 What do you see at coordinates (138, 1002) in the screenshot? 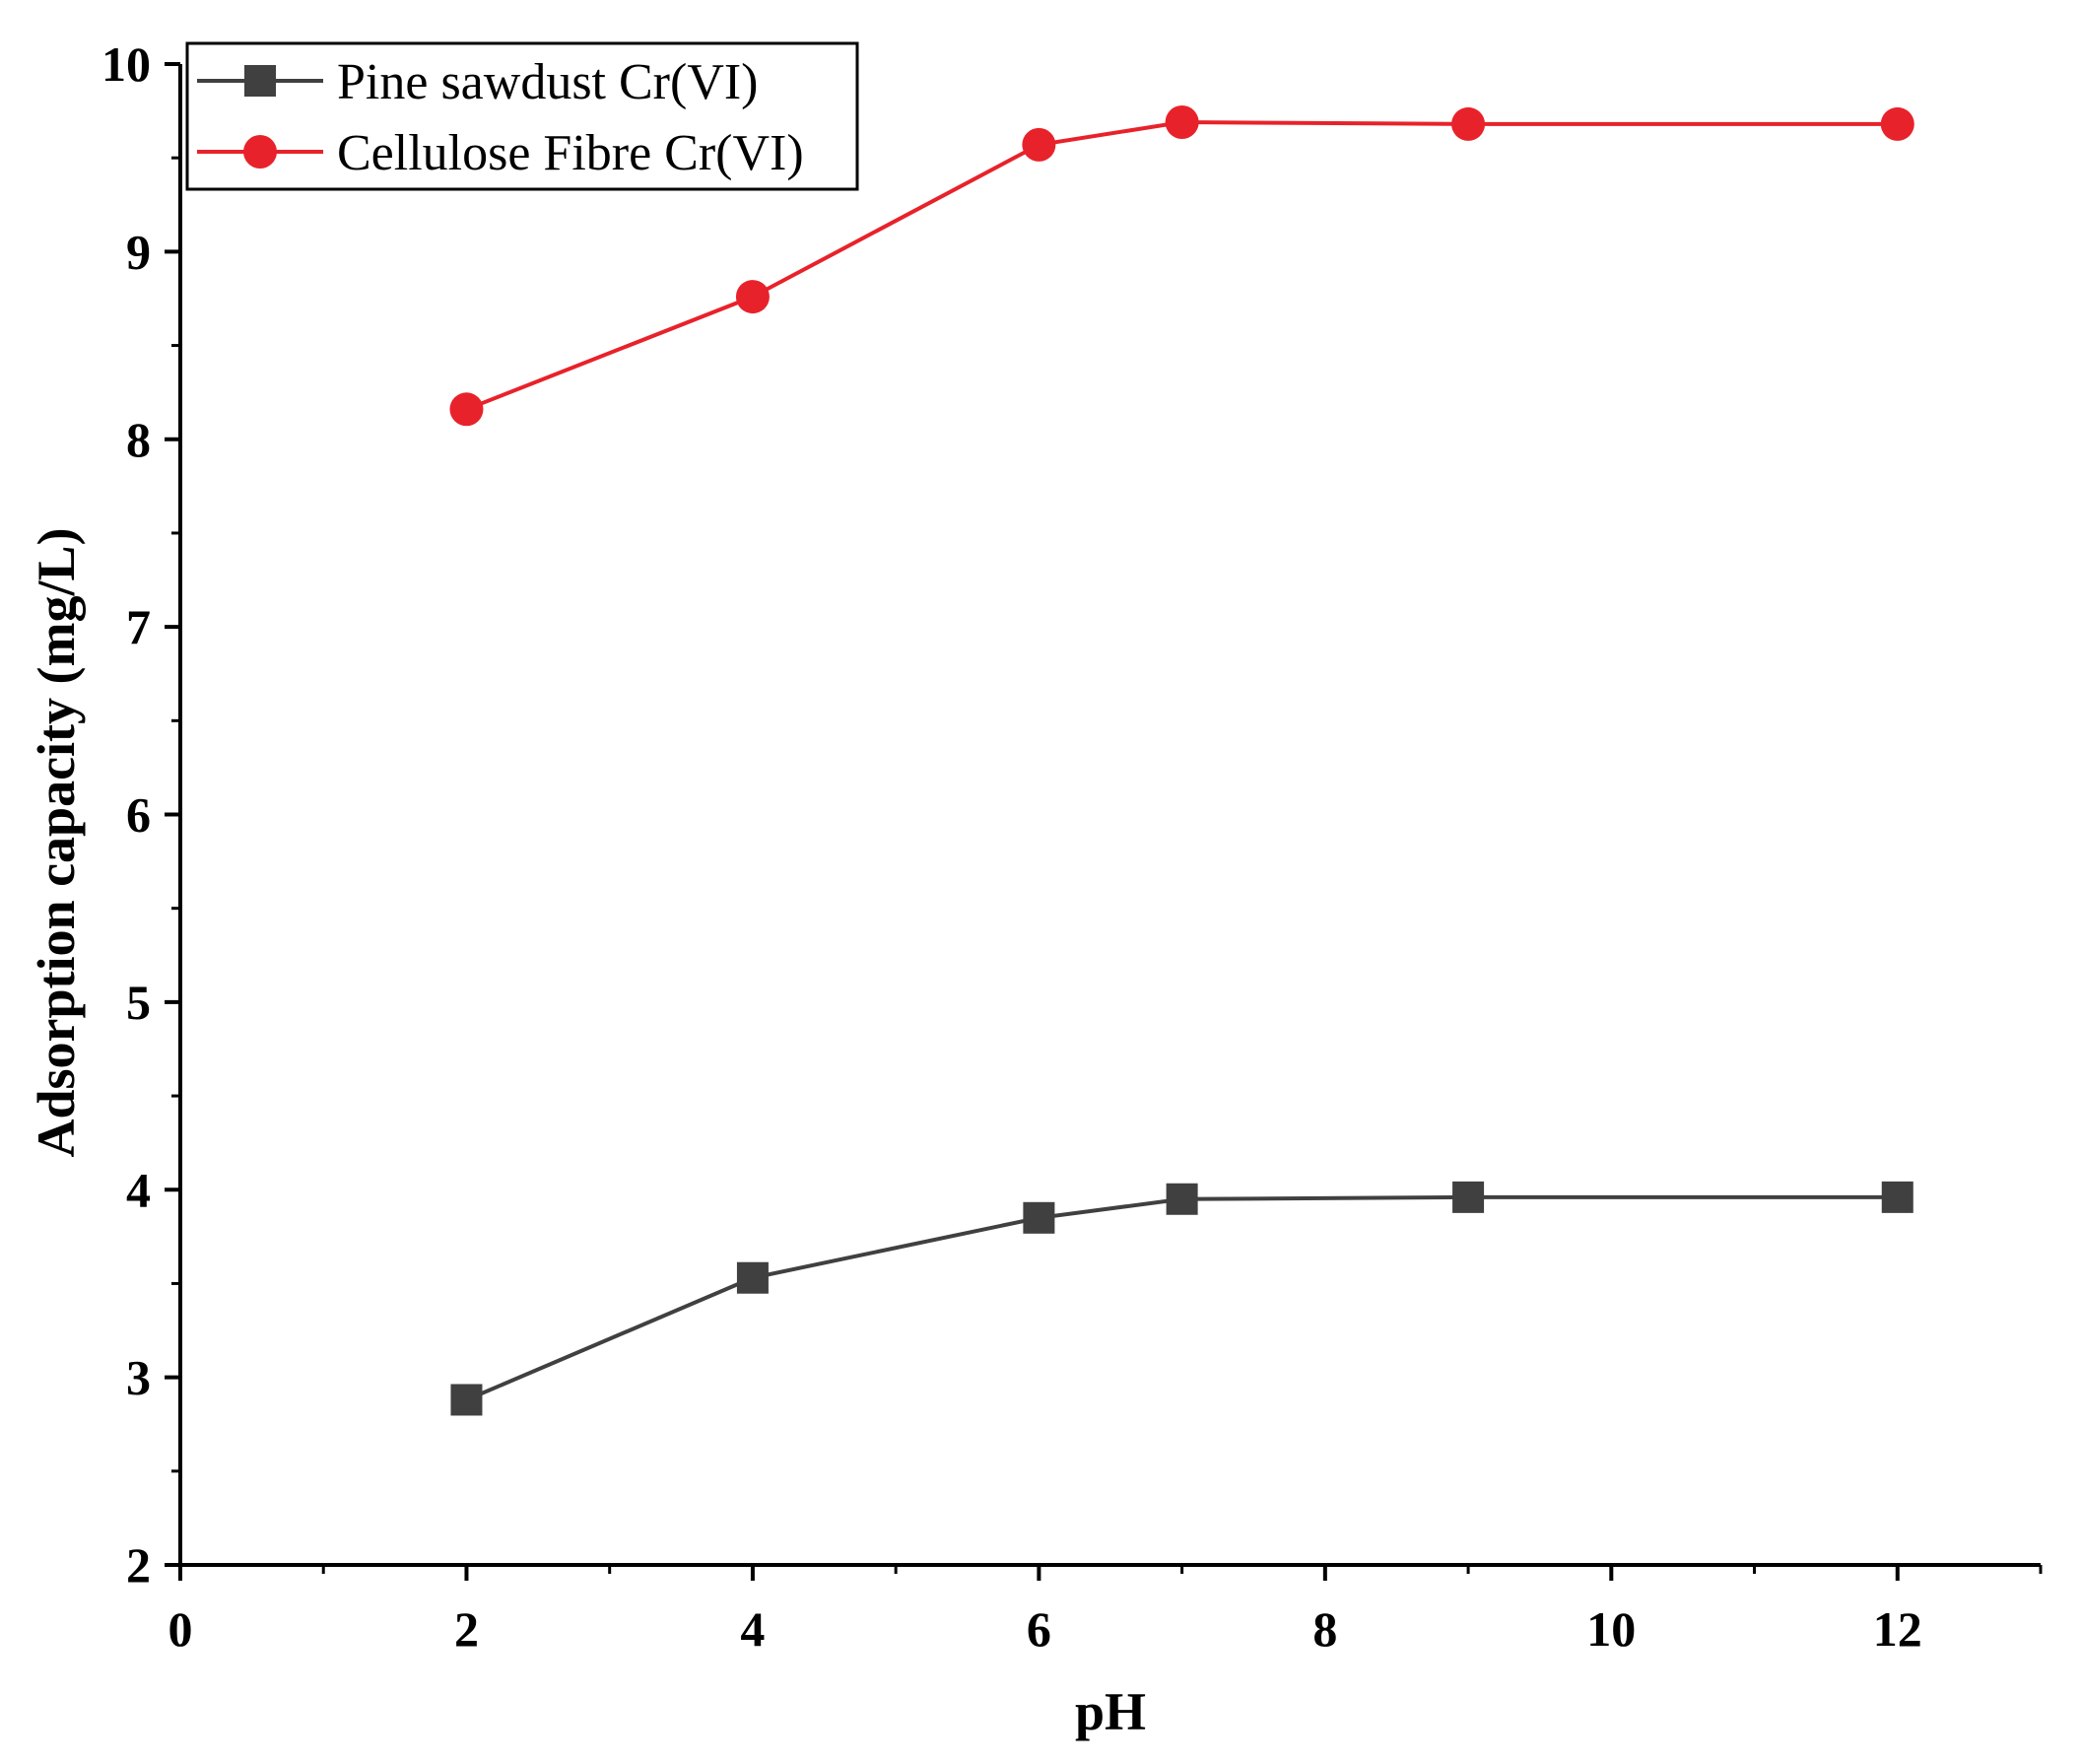
I see `y-tick-label: 5` at bounding box center [138, 1002].